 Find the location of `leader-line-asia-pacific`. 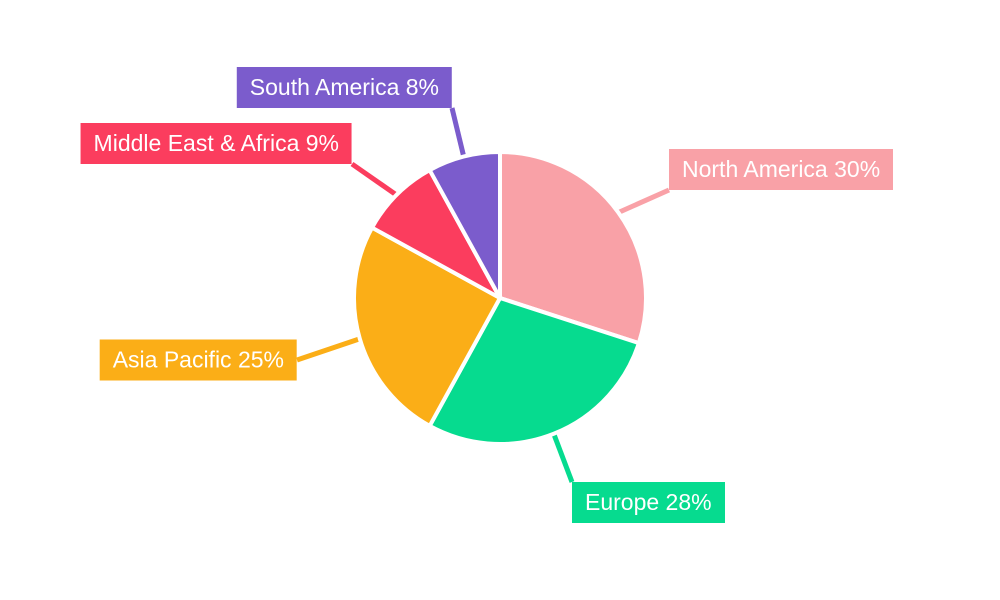

leader-line-asia-pacific is located at coordinates (329, 349).